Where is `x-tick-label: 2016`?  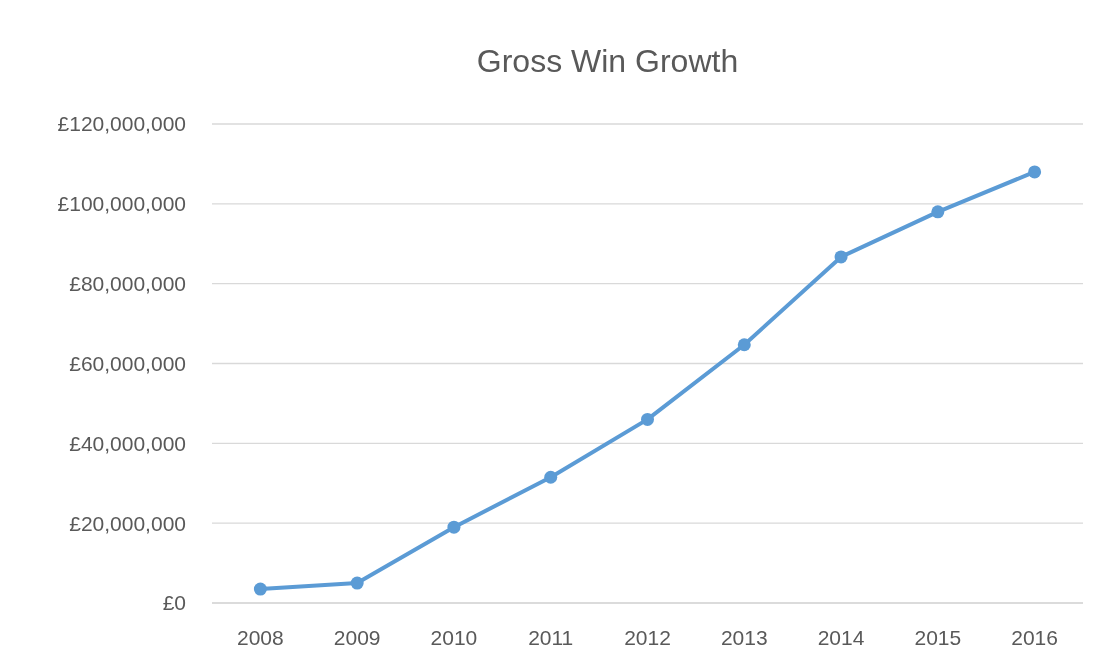 x-tick-label: 2016 is located at coordinates (1034, 637).